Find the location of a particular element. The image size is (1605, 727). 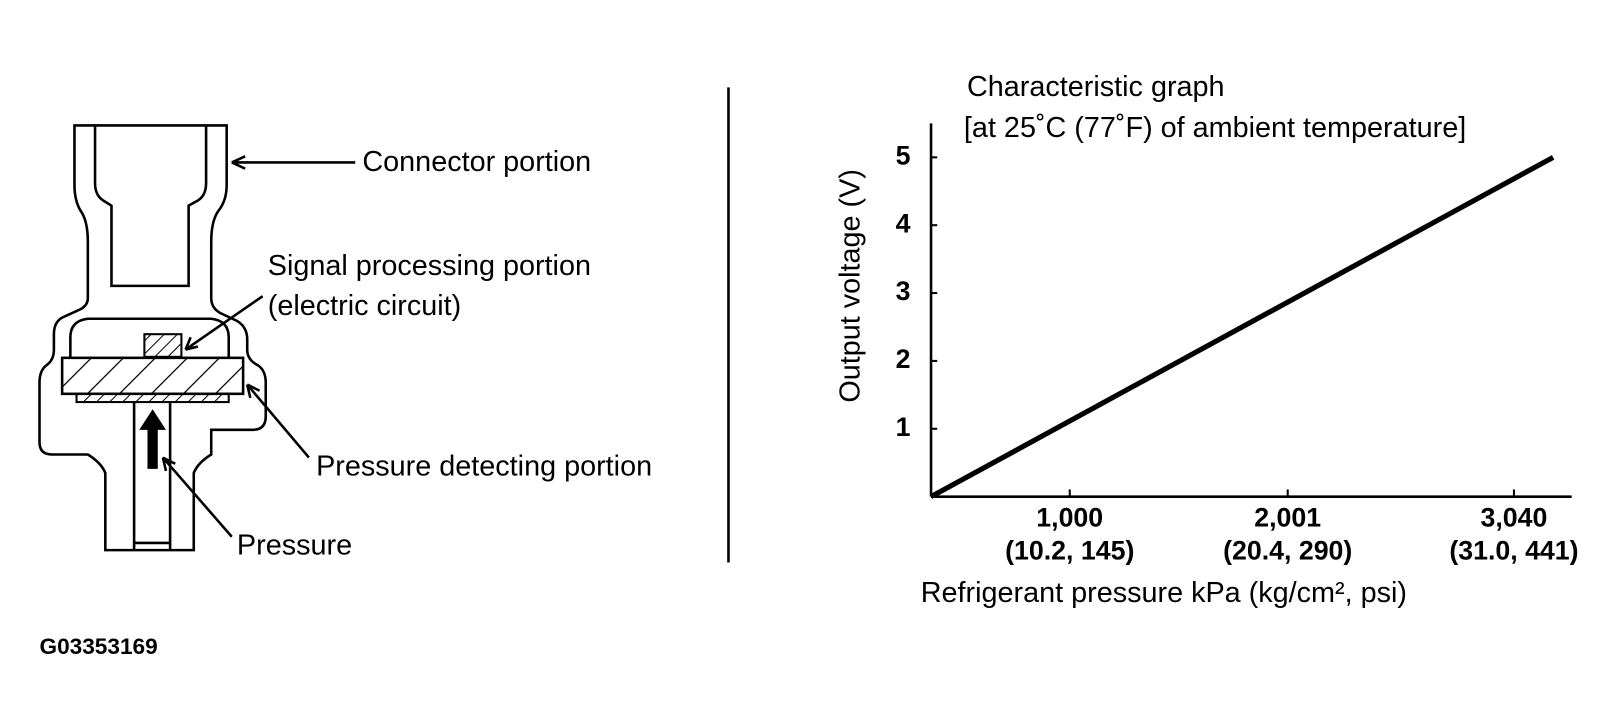

x-tick-label: 3,040 is located at coordinates (1514, 517).